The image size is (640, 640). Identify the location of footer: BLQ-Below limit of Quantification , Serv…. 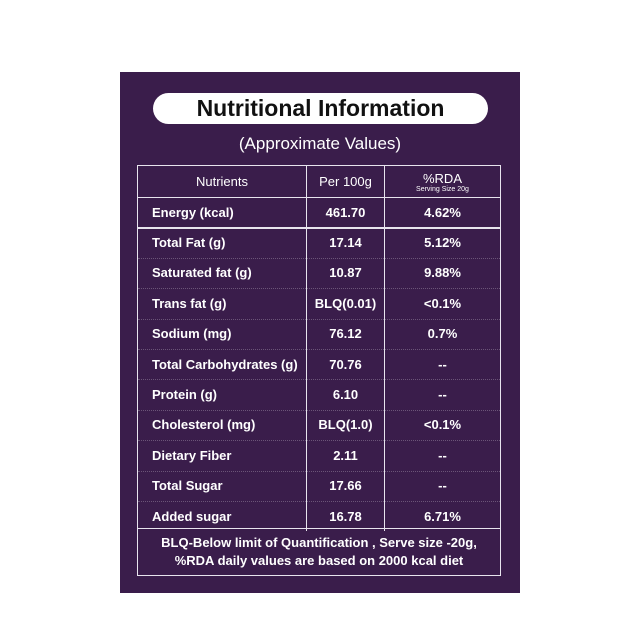
(319, 551).